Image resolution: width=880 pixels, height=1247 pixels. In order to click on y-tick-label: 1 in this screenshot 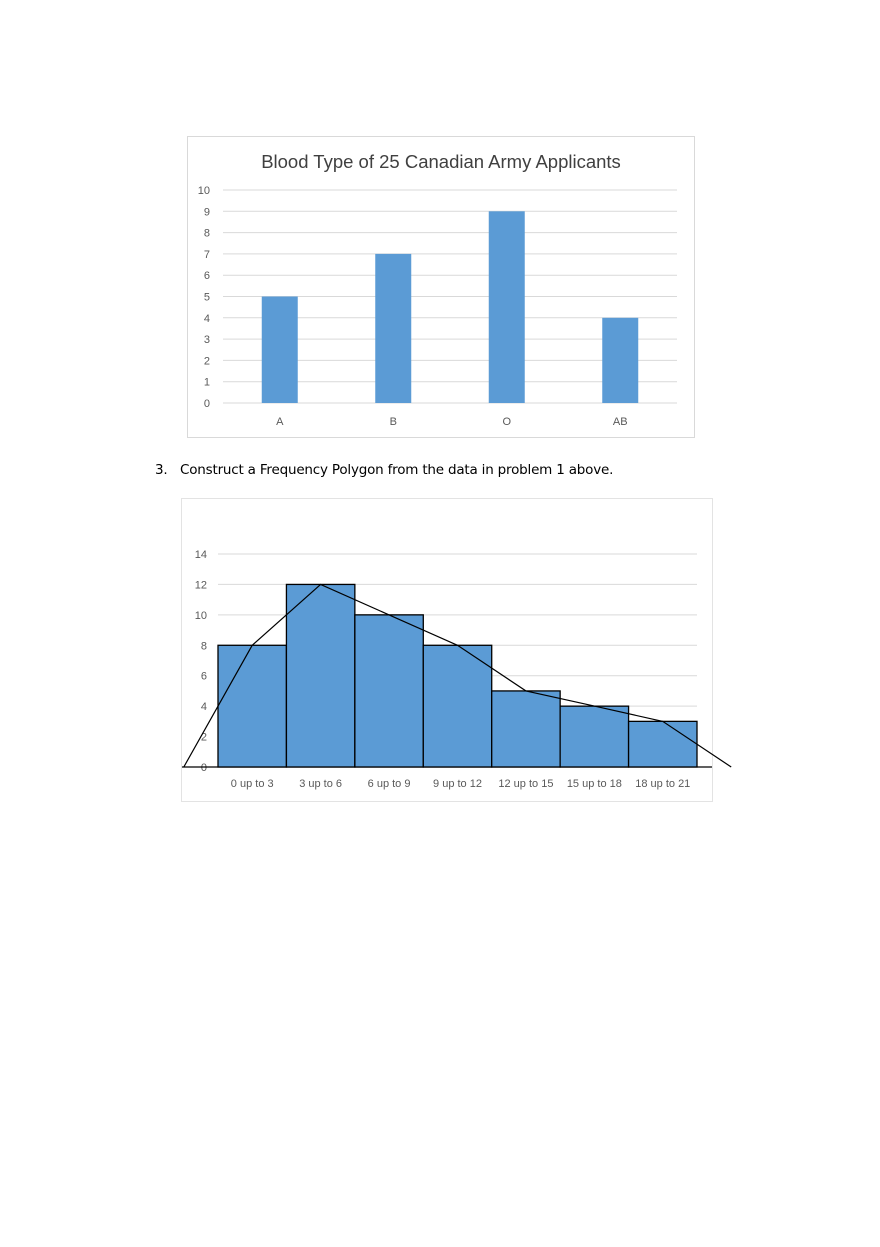, I will do `click(207, 383)`.